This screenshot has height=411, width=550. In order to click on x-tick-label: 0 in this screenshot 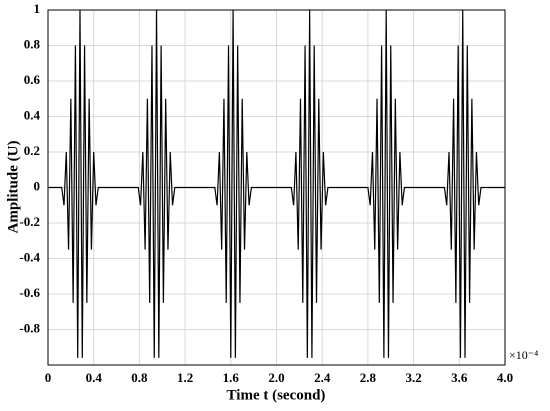, I will do `click(48, 377)`.